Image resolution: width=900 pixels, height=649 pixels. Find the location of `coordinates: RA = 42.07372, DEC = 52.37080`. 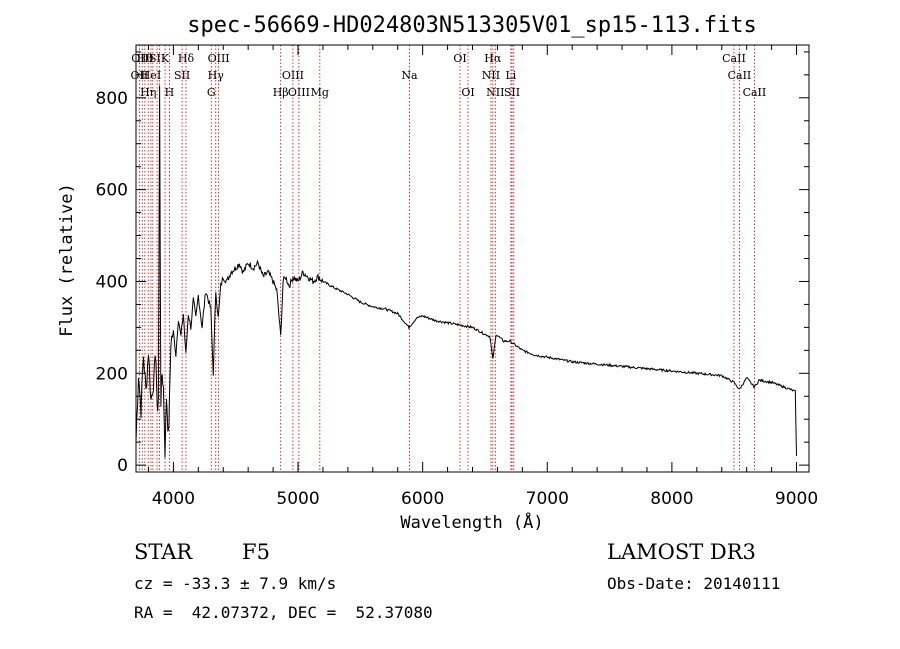

coordinates: RA = 42.07372, DEC = 52.37080 is located at coordinates (283, 612).